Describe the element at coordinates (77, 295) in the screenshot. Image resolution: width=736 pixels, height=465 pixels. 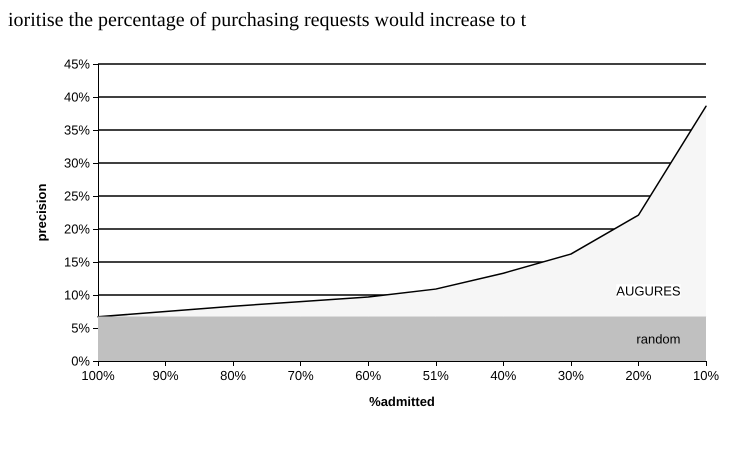
I see `y-tick-label: 10%` at that location.